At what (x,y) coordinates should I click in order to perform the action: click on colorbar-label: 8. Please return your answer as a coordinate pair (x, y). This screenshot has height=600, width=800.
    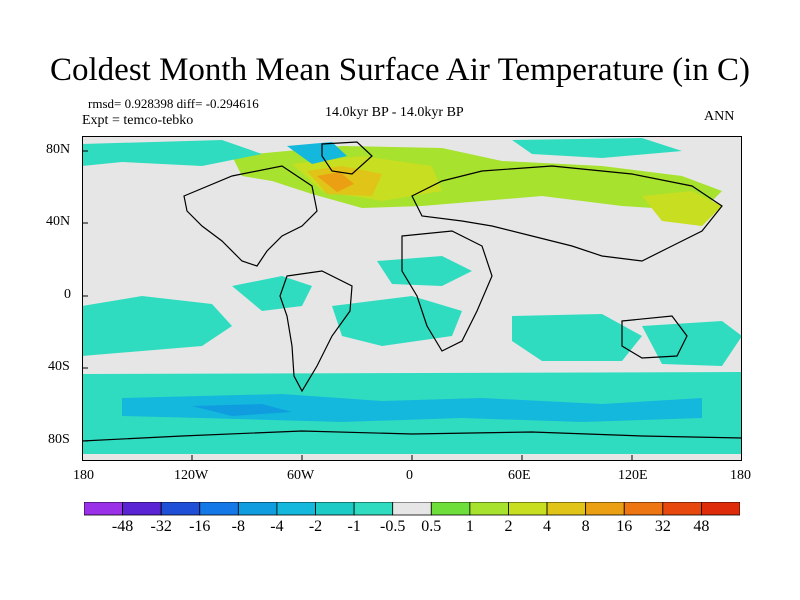
    Looking at the image, I should click on (585, 526).